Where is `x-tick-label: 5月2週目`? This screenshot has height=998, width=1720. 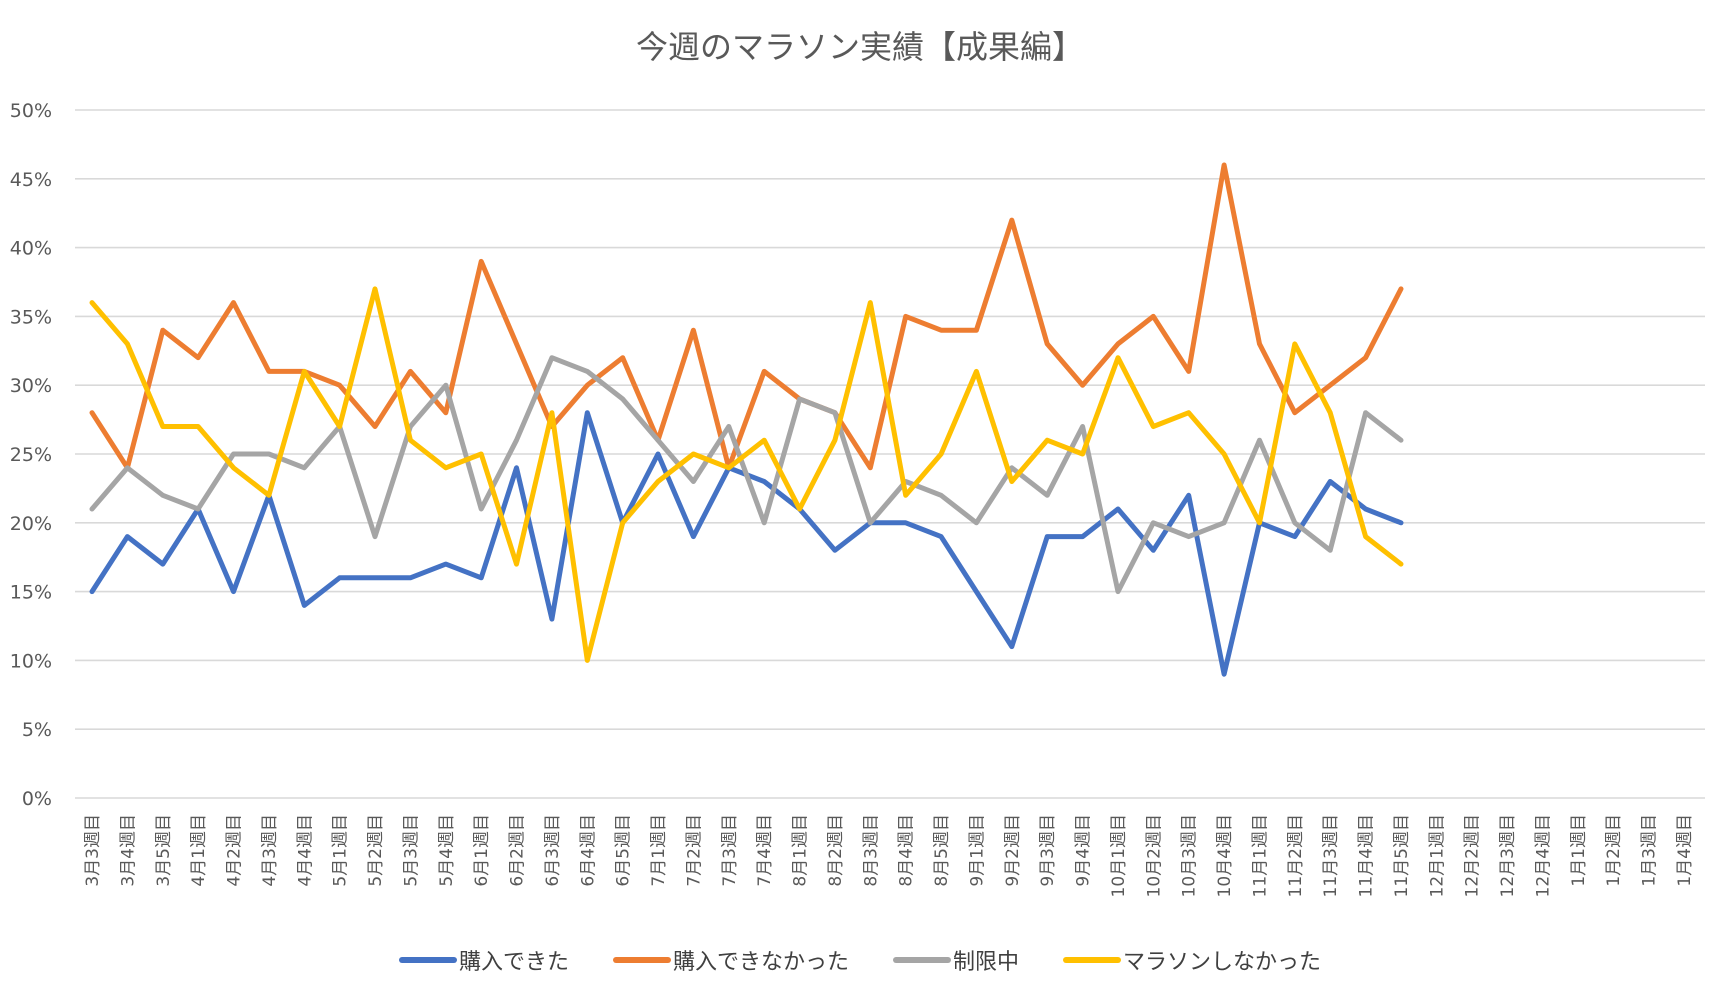 x-tick-label: 5月2週目 is located at coordinates (376, 850).